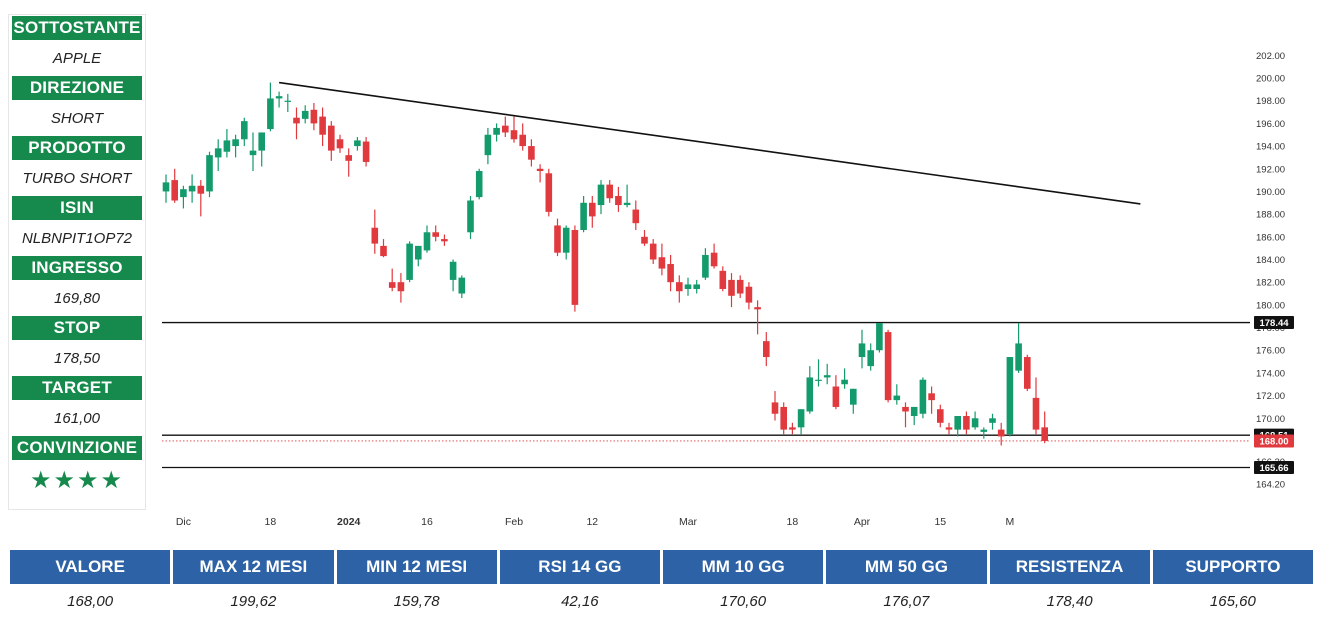  What do you see at coordinates (1270, 283) in the screenshot?
I see `y-tick-label: 182.00` at bounding box center [1270, 283].